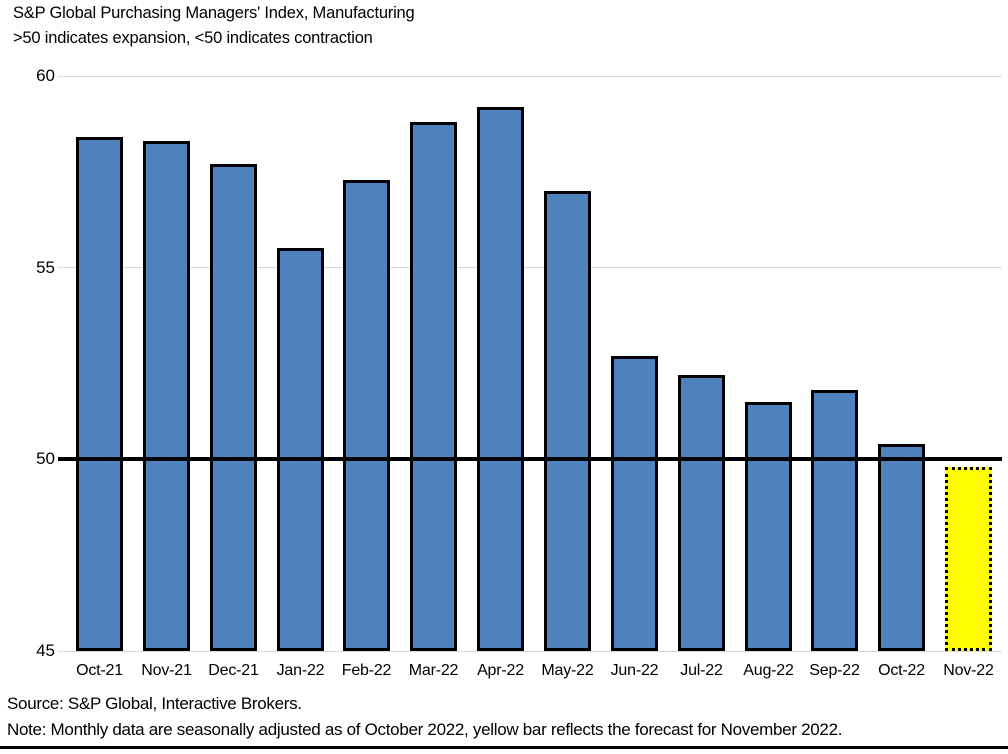 The width and height of the screenshot is (1008, 754). I want to click on x-axis-tick-label-jun-22: Jun-22, so click(634, 670).